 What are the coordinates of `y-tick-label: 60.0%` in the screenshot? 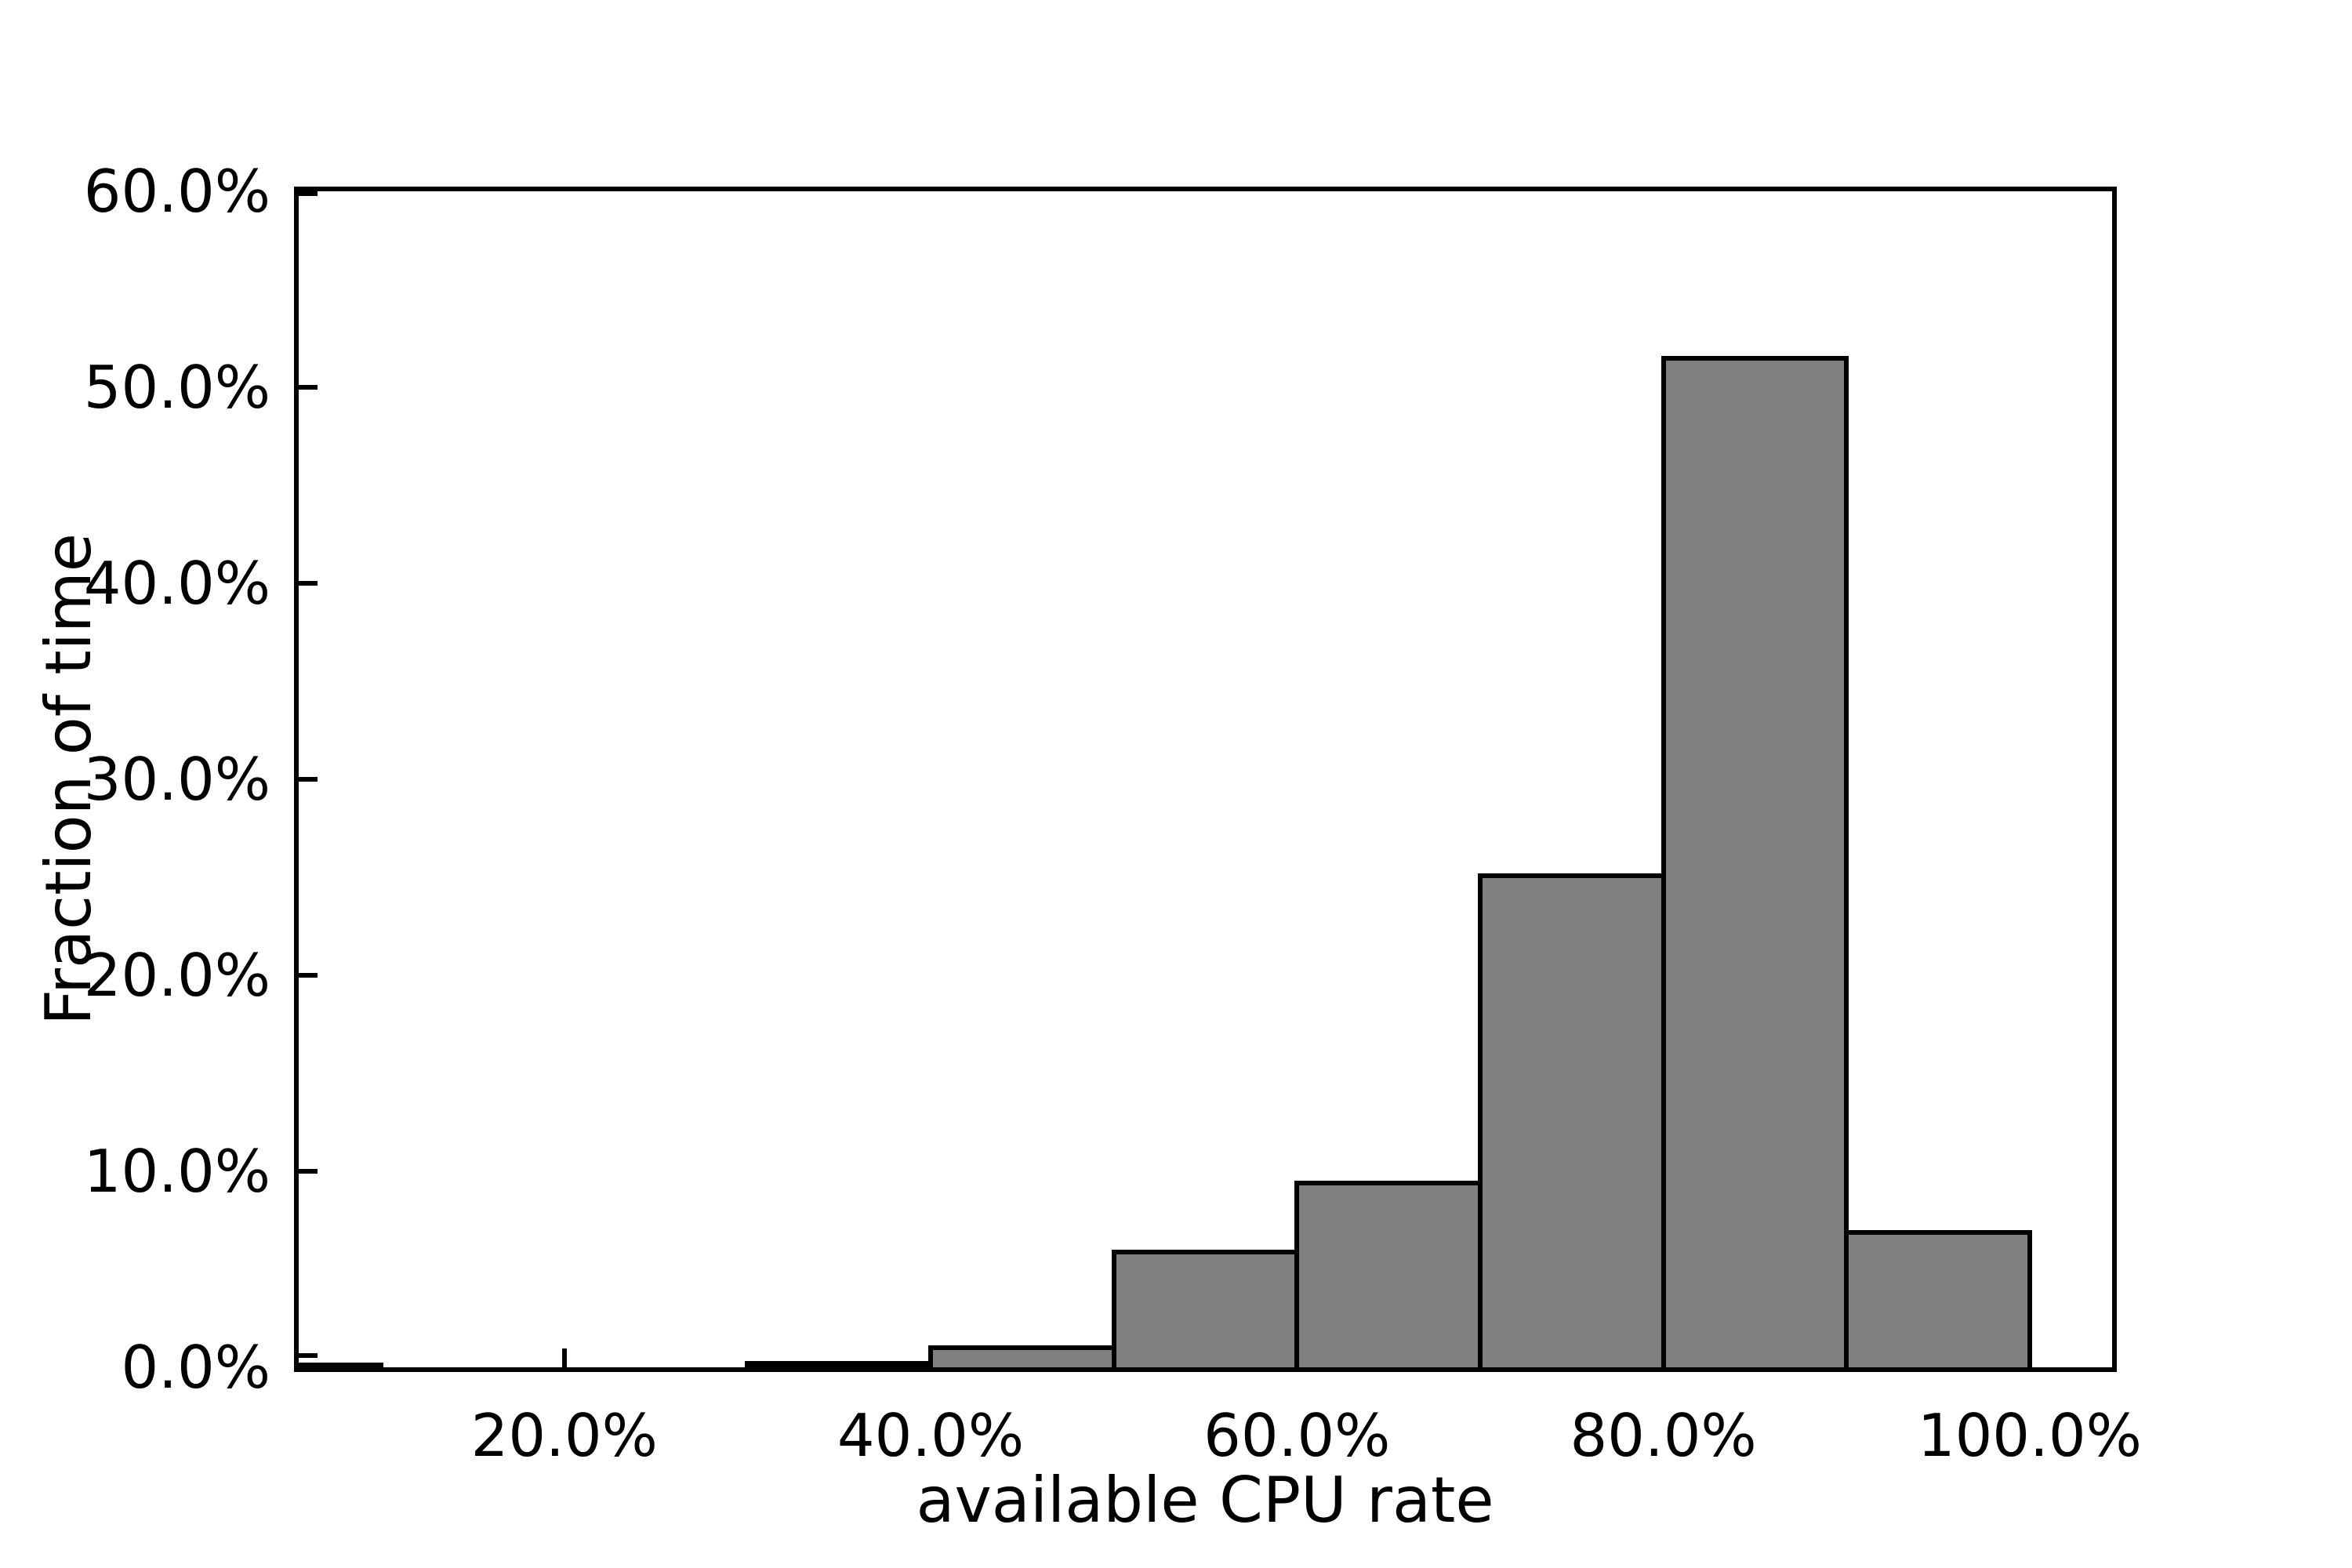 It's located at (176, 191).